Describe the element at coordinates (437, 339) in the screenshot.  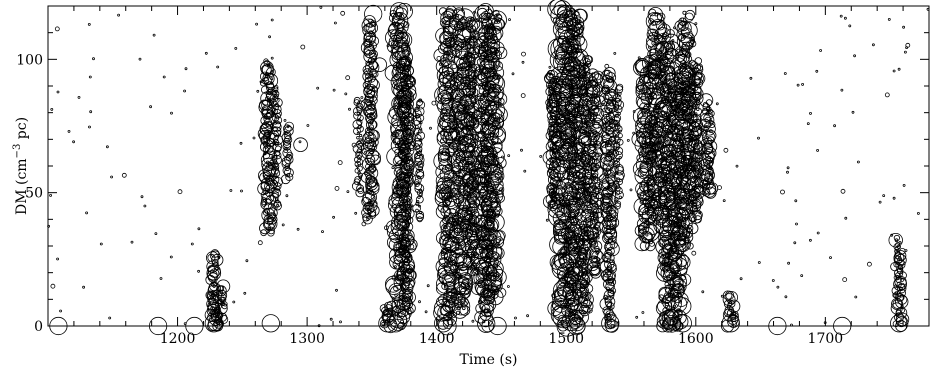
I see `x-tick-label: 1400` at that location.